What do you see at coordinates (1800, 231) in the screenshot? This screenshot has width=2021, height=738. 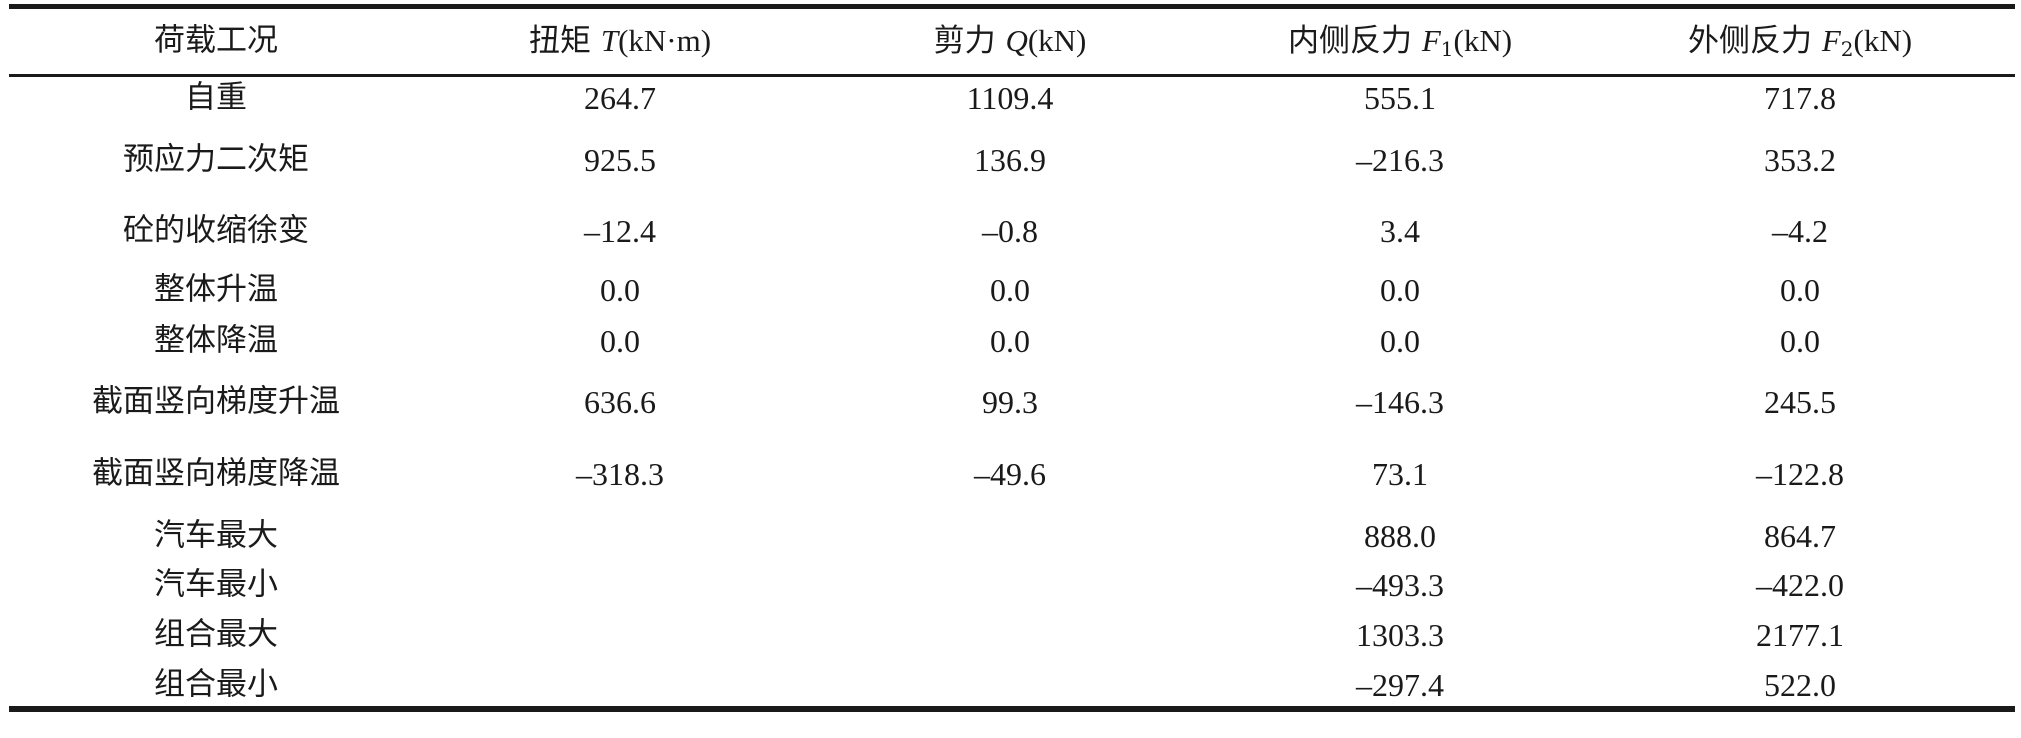 I see `cell-outer-reaction: –4.2` at bounding box center [1800, 231].